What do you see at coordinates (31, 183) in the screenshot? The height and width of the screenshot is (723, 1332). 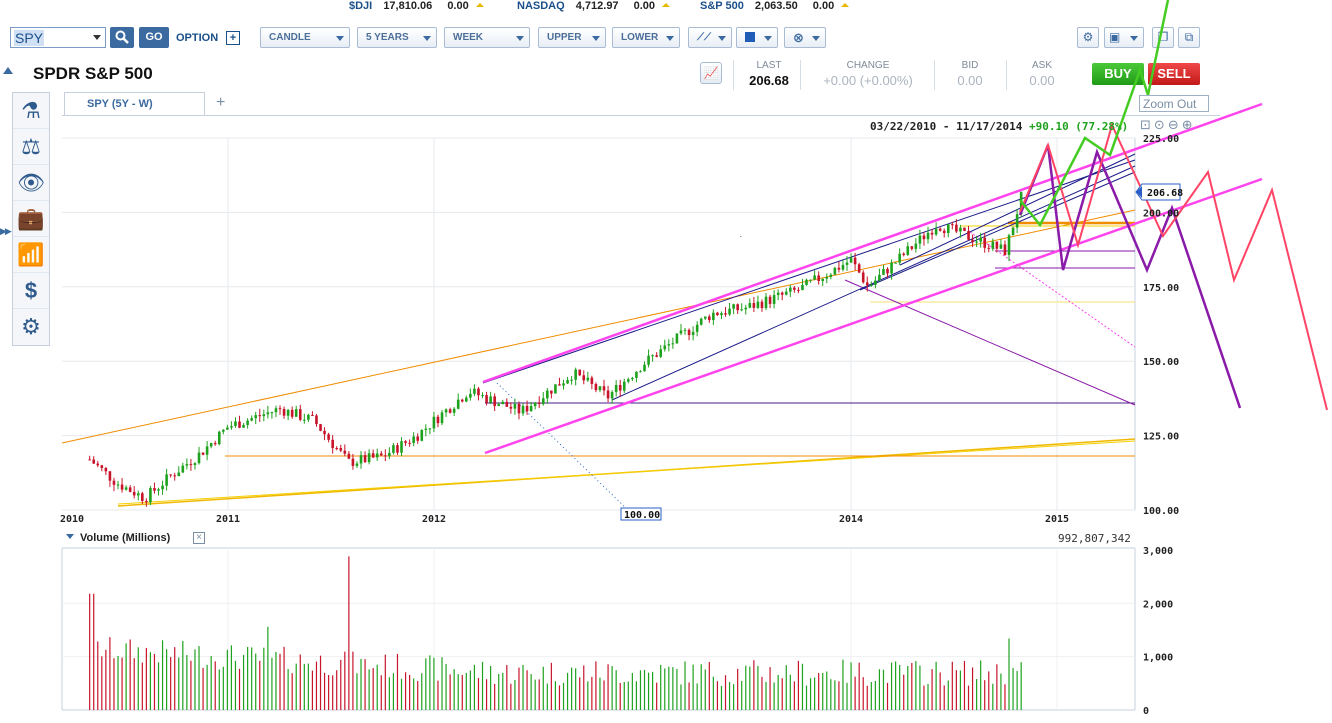 I see `eye-icon: 👁` at bounding box center [31, 183].